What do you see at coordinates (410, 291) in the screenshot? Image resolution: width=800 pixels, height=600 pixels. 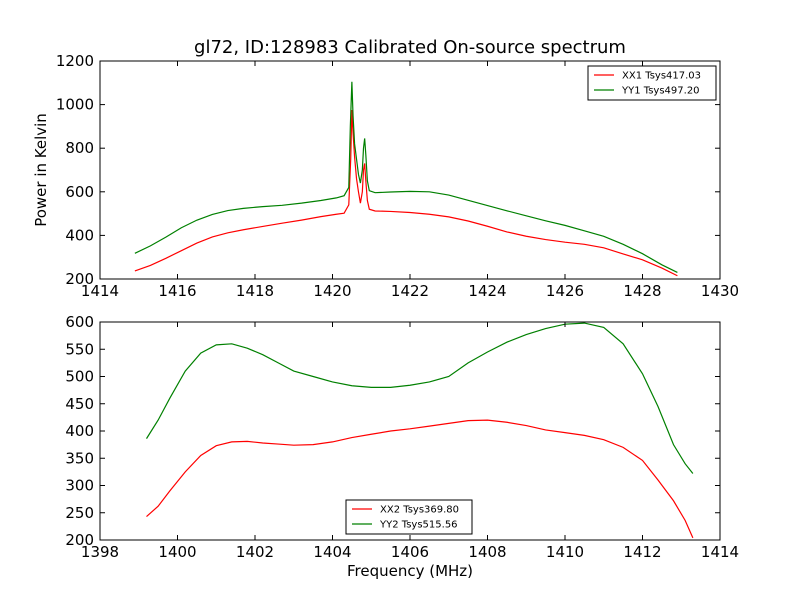 I see `x-tick-label-1: 1422` at bounding box center [410, 291].